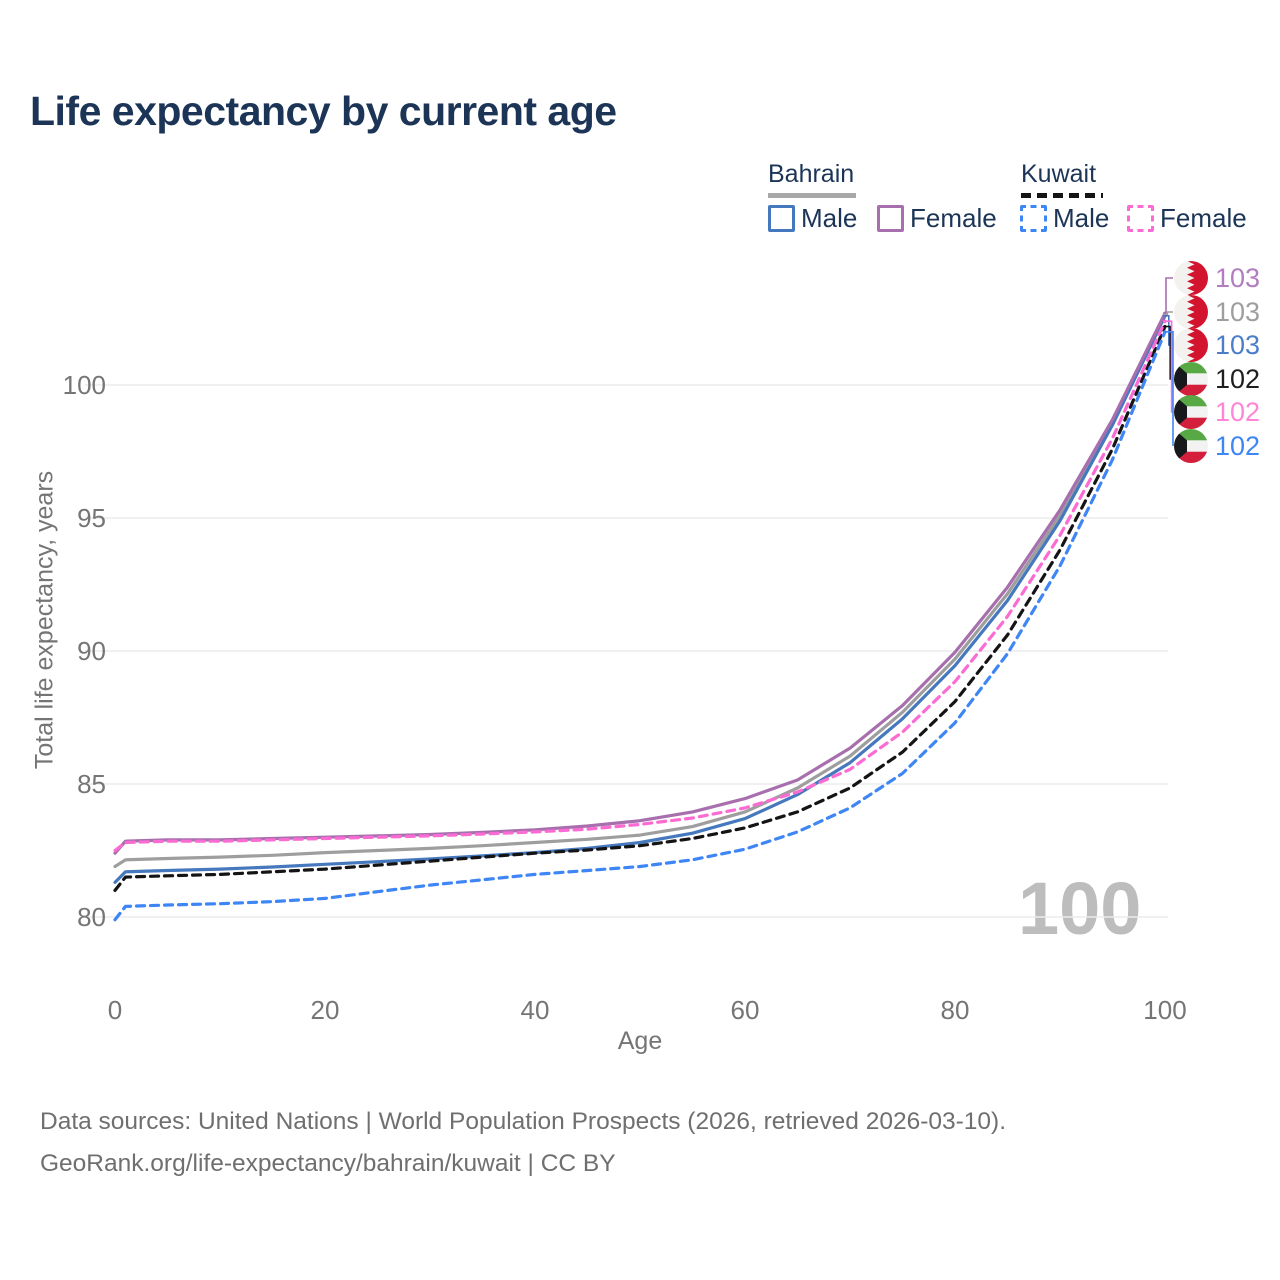  What do you see at coordinates (811, 174) in the screenshot?
I see `legend-group-bahrain-title: Bahrain` at bounding box center [811, 174].